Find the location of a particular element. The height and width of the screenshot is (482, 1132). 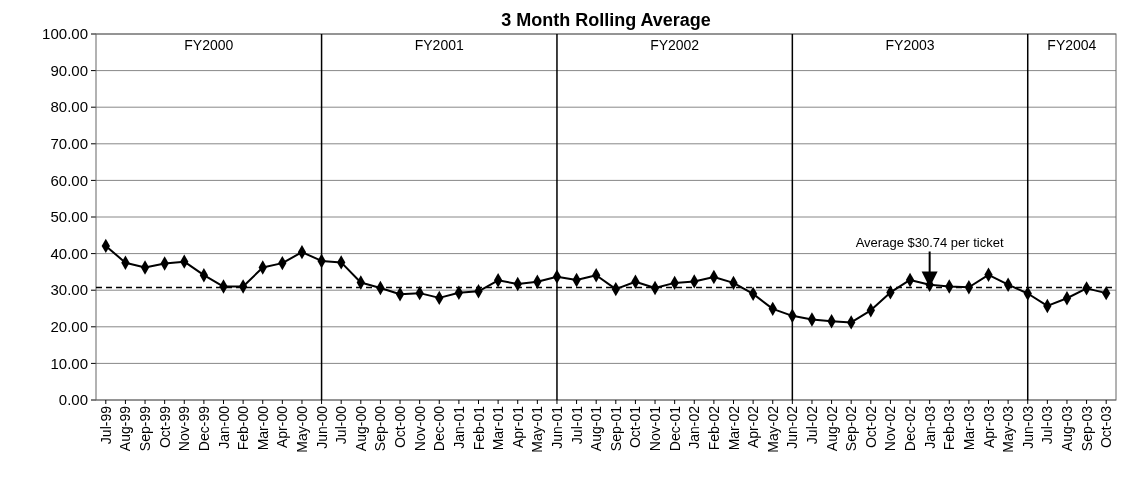

x-tick-label: Apr-02 is located at coordinates (753, 427).